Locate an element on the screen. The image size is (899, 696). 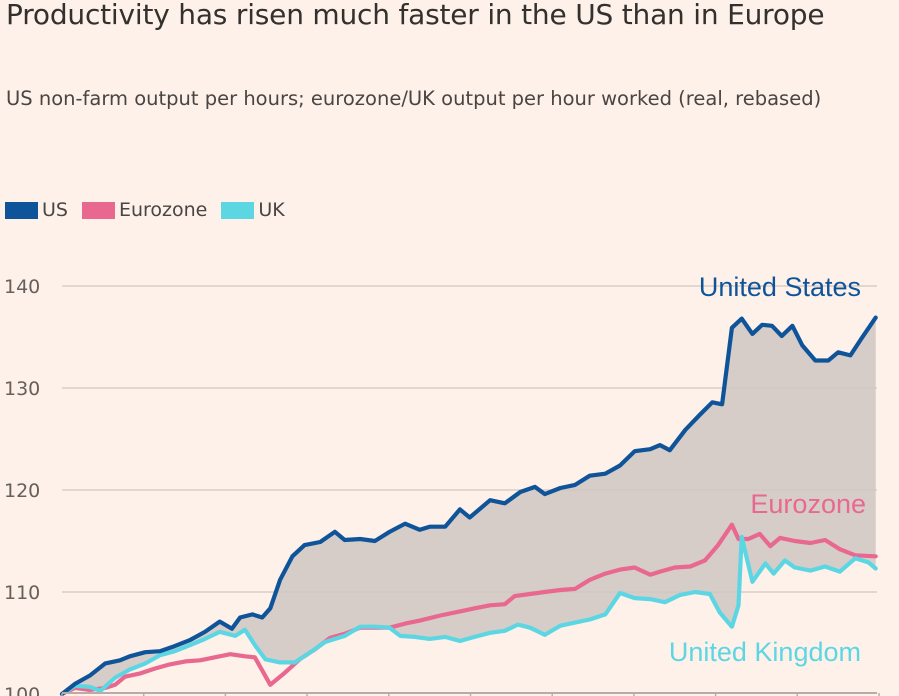
legend-label-us: US is located at coordinates (55, 210).